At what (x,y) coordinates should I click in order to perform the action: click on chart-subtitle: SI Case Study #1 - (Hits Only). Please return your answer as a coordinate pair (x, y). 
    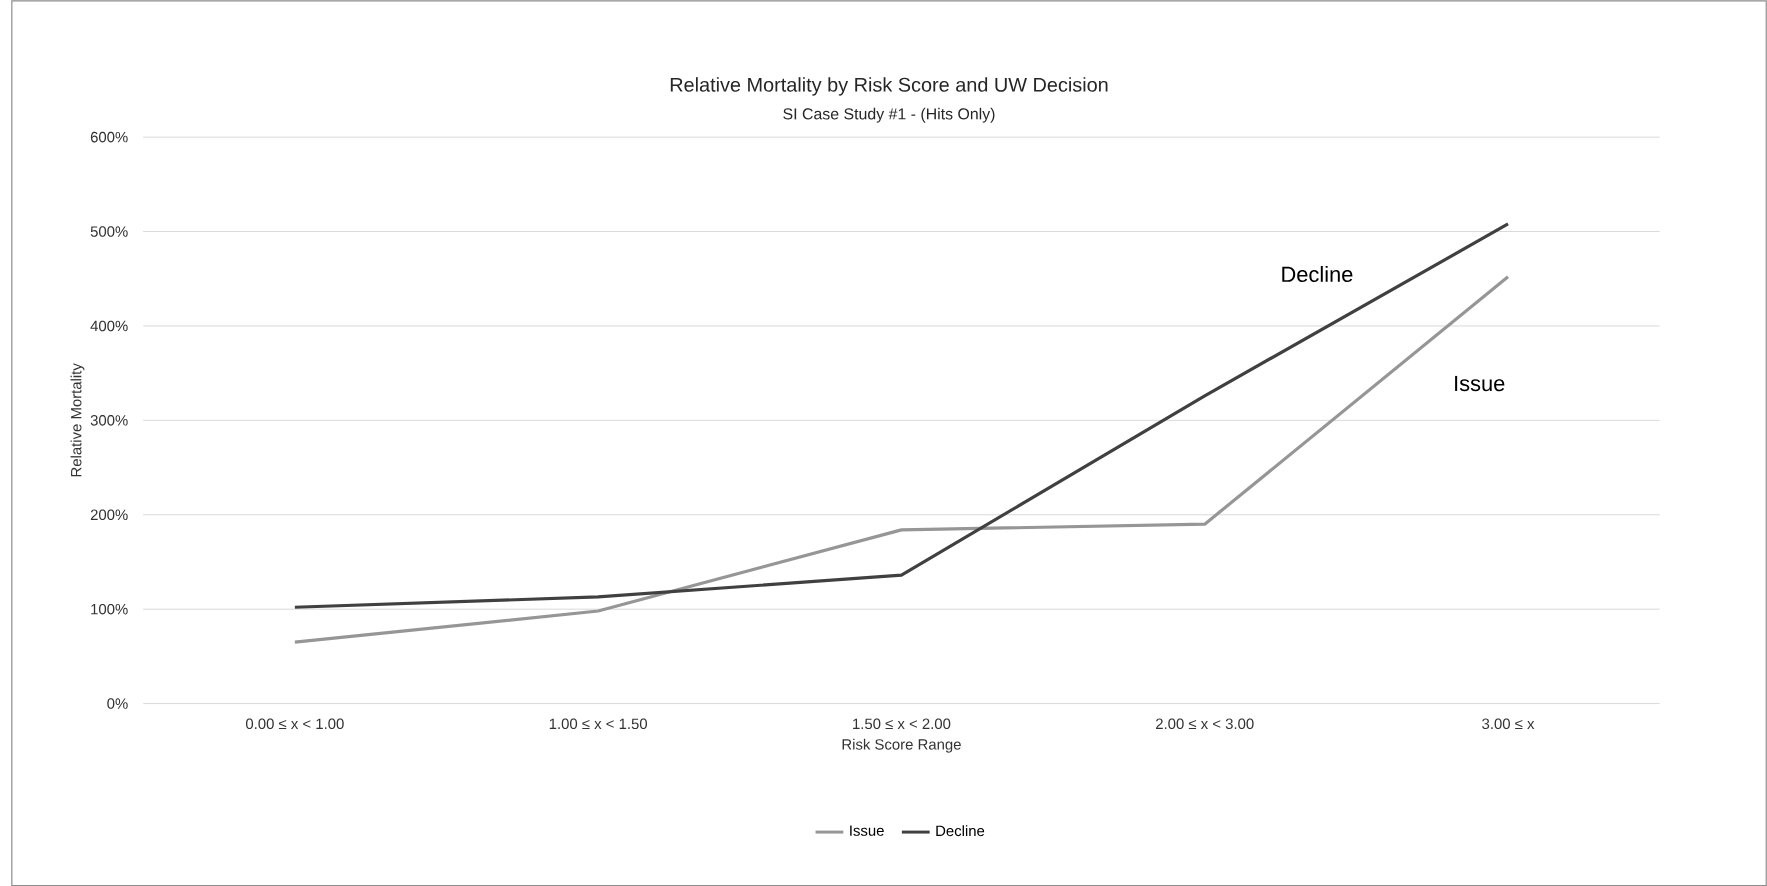
    Looking at the image, I should click on (889, 115).